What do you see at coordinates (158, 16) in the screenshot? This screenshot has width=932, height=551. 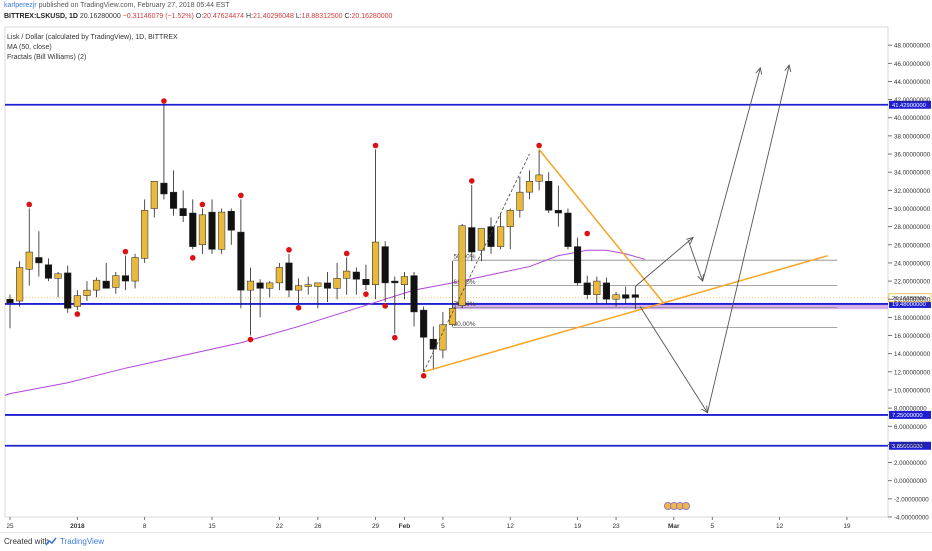 I see `price-change: −0.31146079 (−1.52%)` at bounding box center [158, 16].